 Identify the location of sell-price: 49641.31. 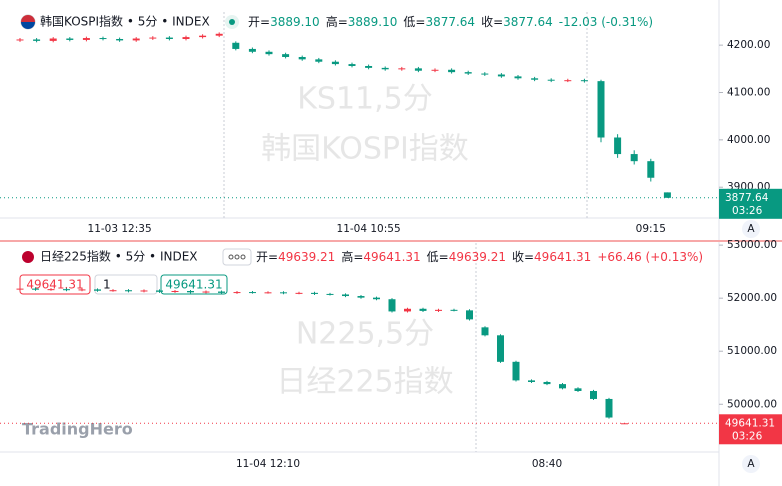
(54, 285).